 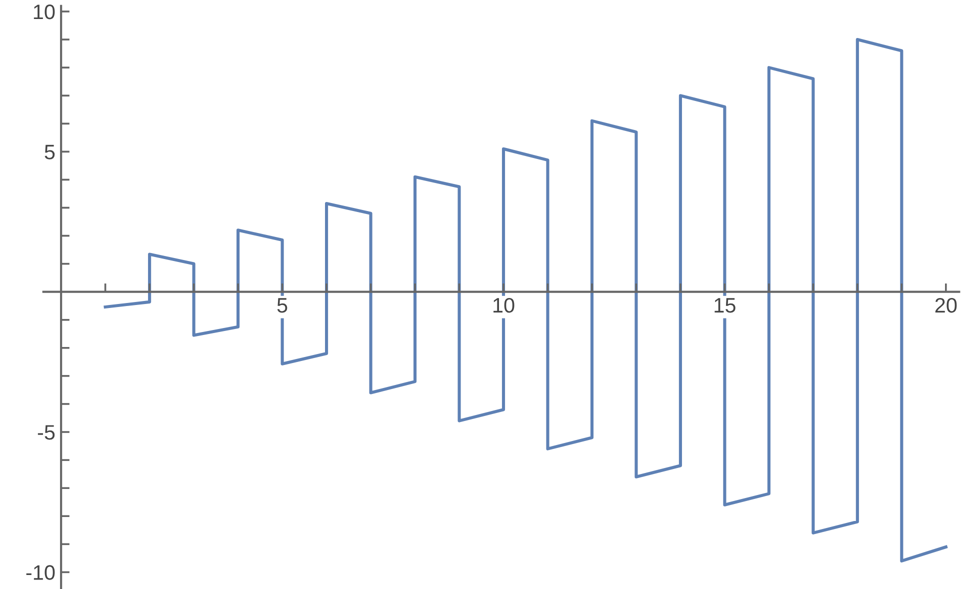 I want to click on y-tick-label: -10, so click(x=40, y=572).